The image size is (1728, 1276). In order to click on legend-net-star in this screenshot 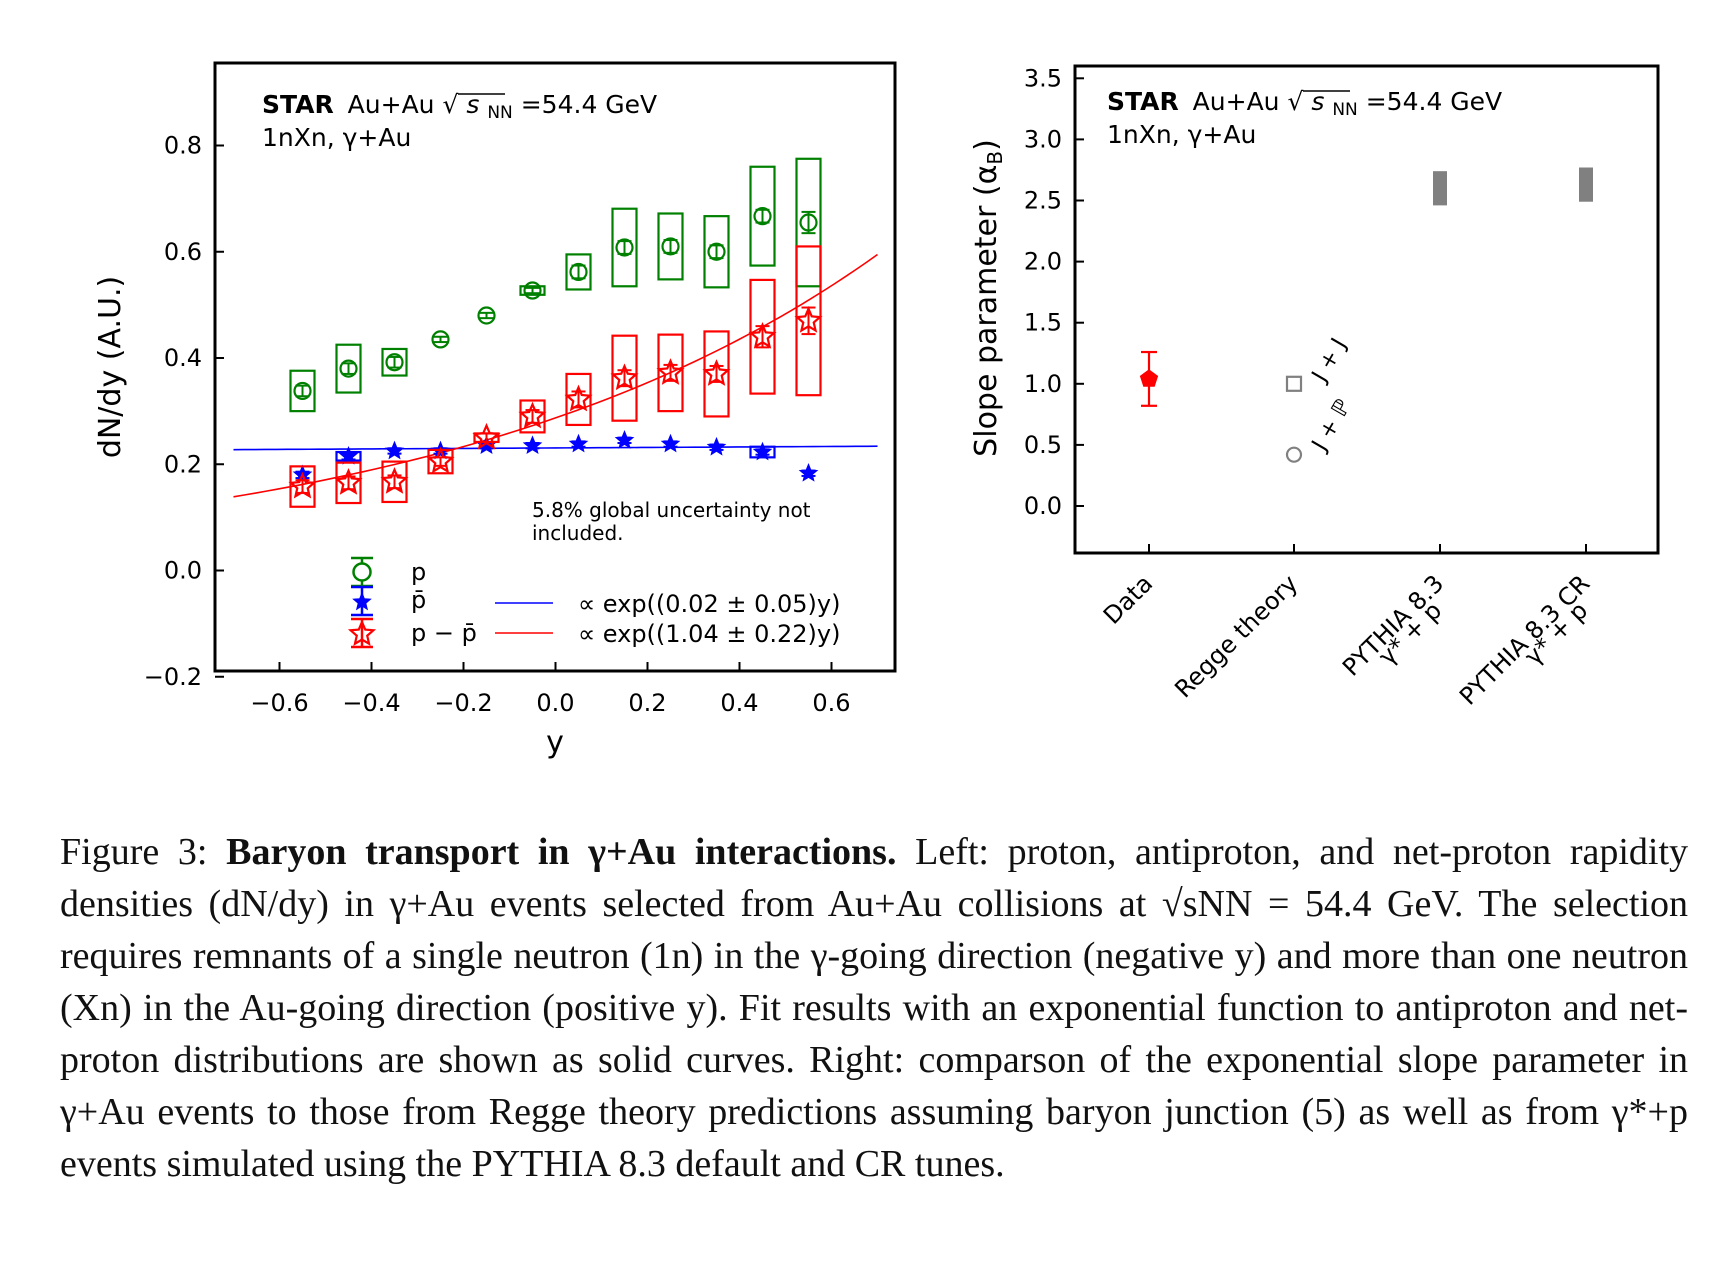, I will do `click(362, 632)`.